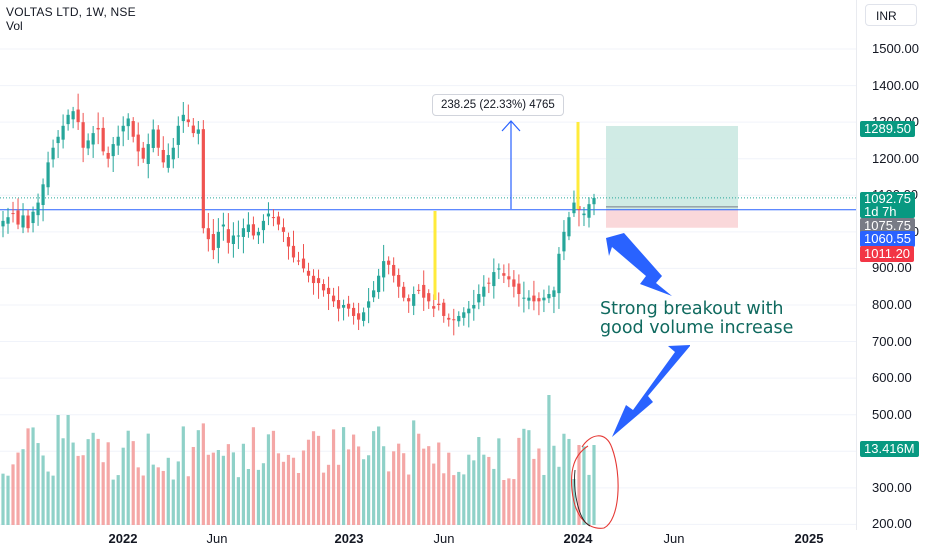 The width and height of the screenshot is (932, 550). Describe the element at coordinates (895, 158) in the screenshot. I see `price-tick-label: 1200.00` at that location.